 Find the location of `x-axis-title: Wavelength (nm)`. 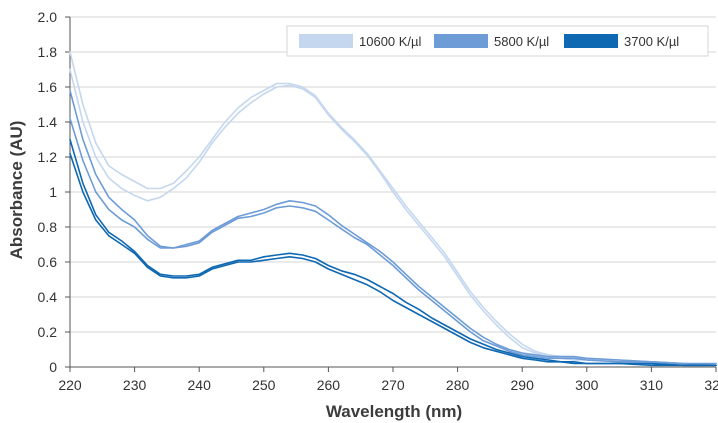

x-axis-title: Wavelength (nm) is located at coordinates (394, 411).